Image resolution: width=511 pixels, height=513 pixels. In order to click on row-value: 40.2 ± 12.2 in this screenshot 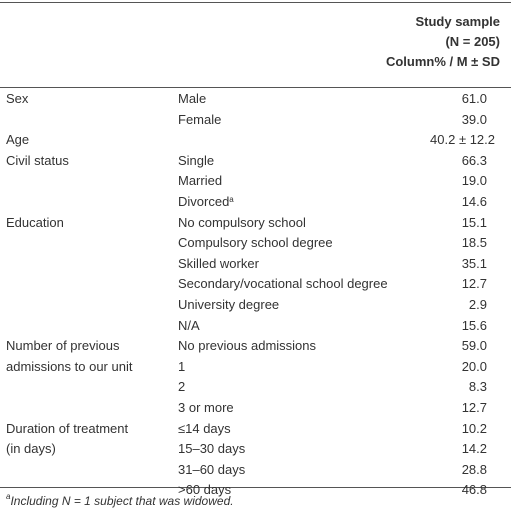, I will do `click(462, 140)`.